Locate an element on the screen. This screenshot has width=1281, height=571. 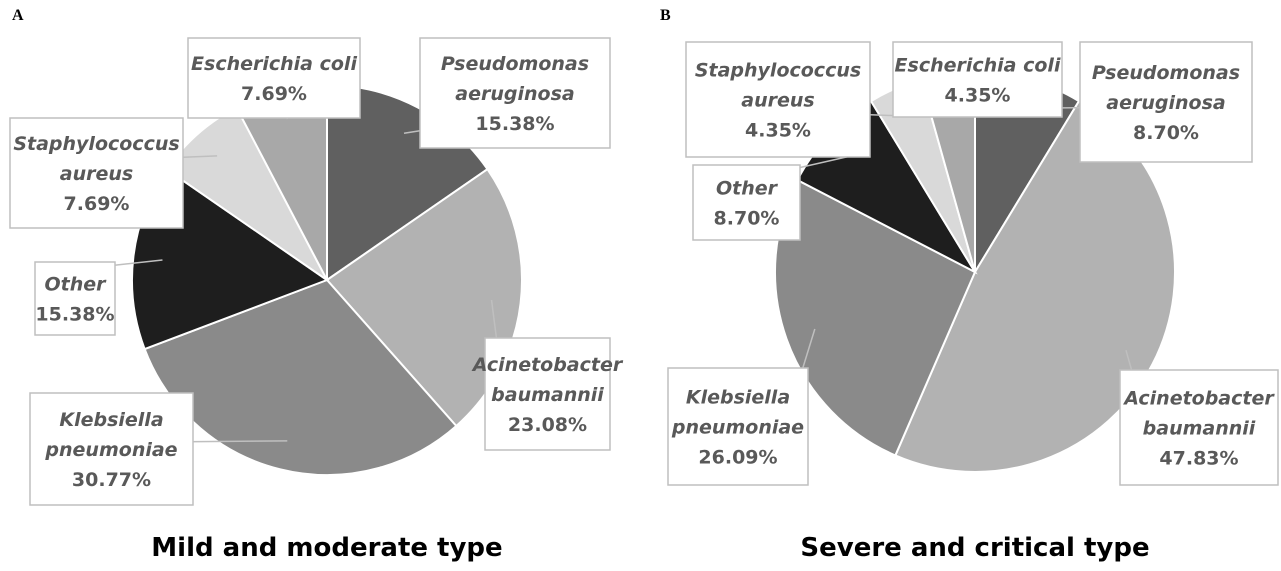
data-label: 23.08% is located at coordinates (547, 425).